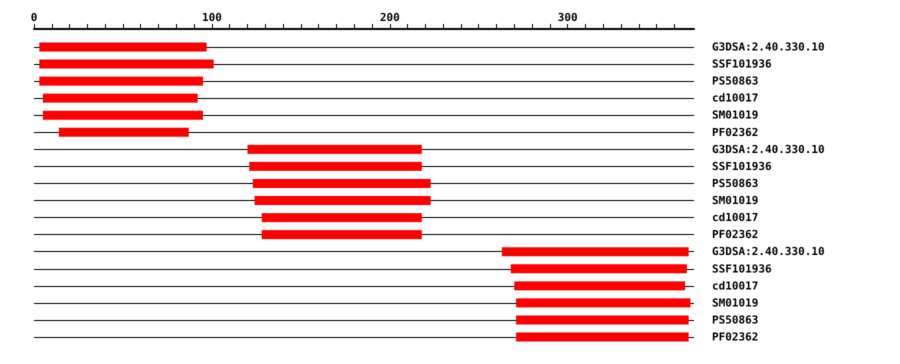 The height and width of the screenshot is (364, 900). What do you see at coordinates (212, 17) in the screenshot?
I see `x-tick-label: 100` at bounding box center [212, 17].